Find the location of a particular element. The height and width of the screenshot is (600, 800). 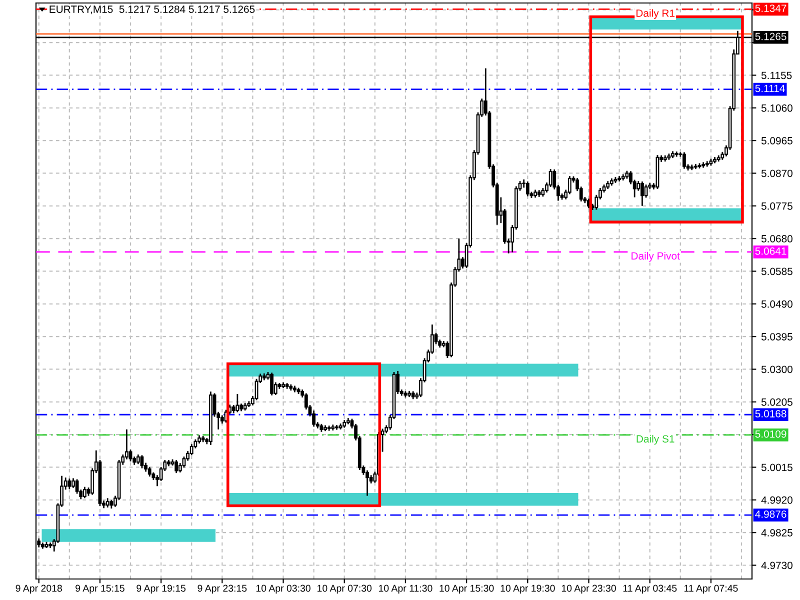

annotation: Daily Pivot is located at coordinates (656, 257).